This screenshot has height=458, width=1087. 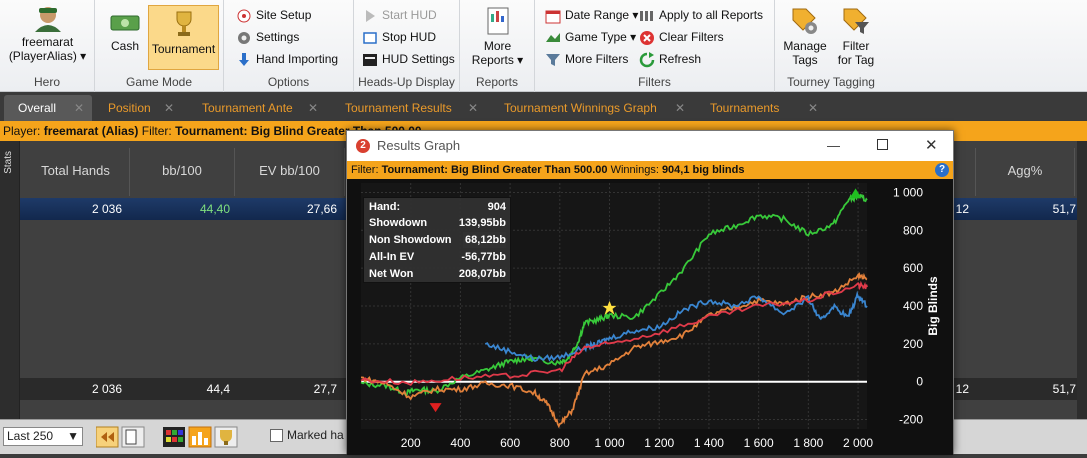 I want to click on tourney-tagging-group: Manage Tags Filter for Tag Tourney Tagging, so click(x=831, y=46).